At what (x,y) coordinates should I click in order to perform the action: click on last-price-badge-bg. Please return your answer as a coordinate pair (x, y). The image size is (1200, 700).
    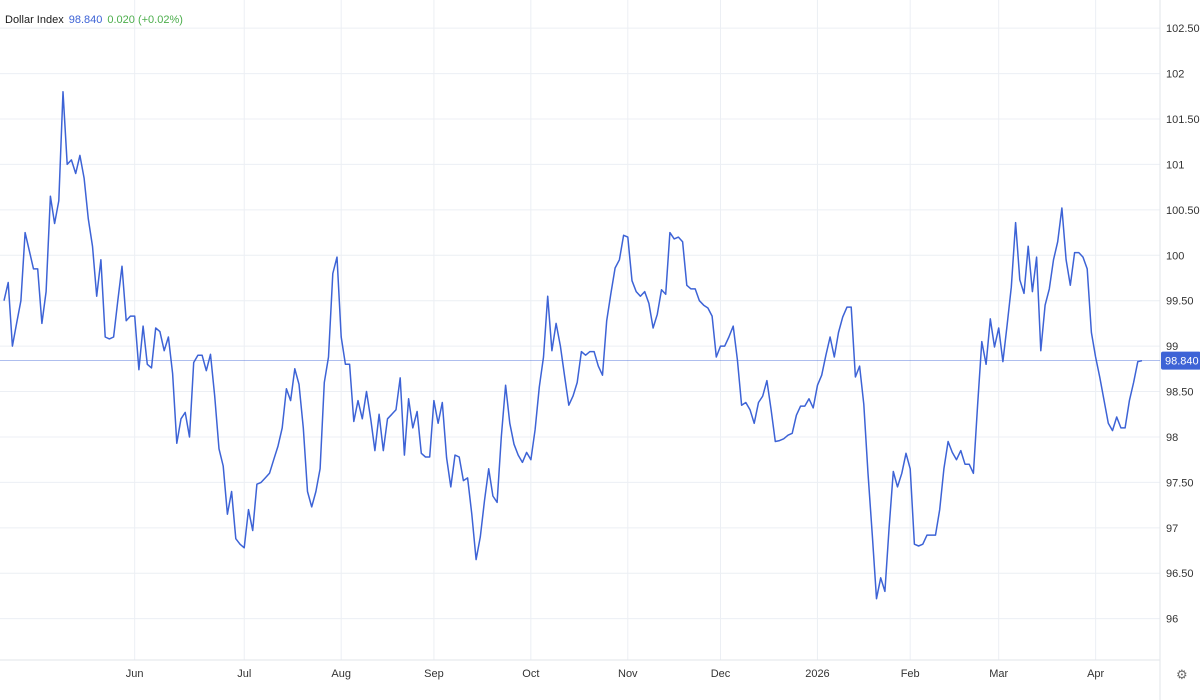
    Looking at the image, I should click on (1180, 360).